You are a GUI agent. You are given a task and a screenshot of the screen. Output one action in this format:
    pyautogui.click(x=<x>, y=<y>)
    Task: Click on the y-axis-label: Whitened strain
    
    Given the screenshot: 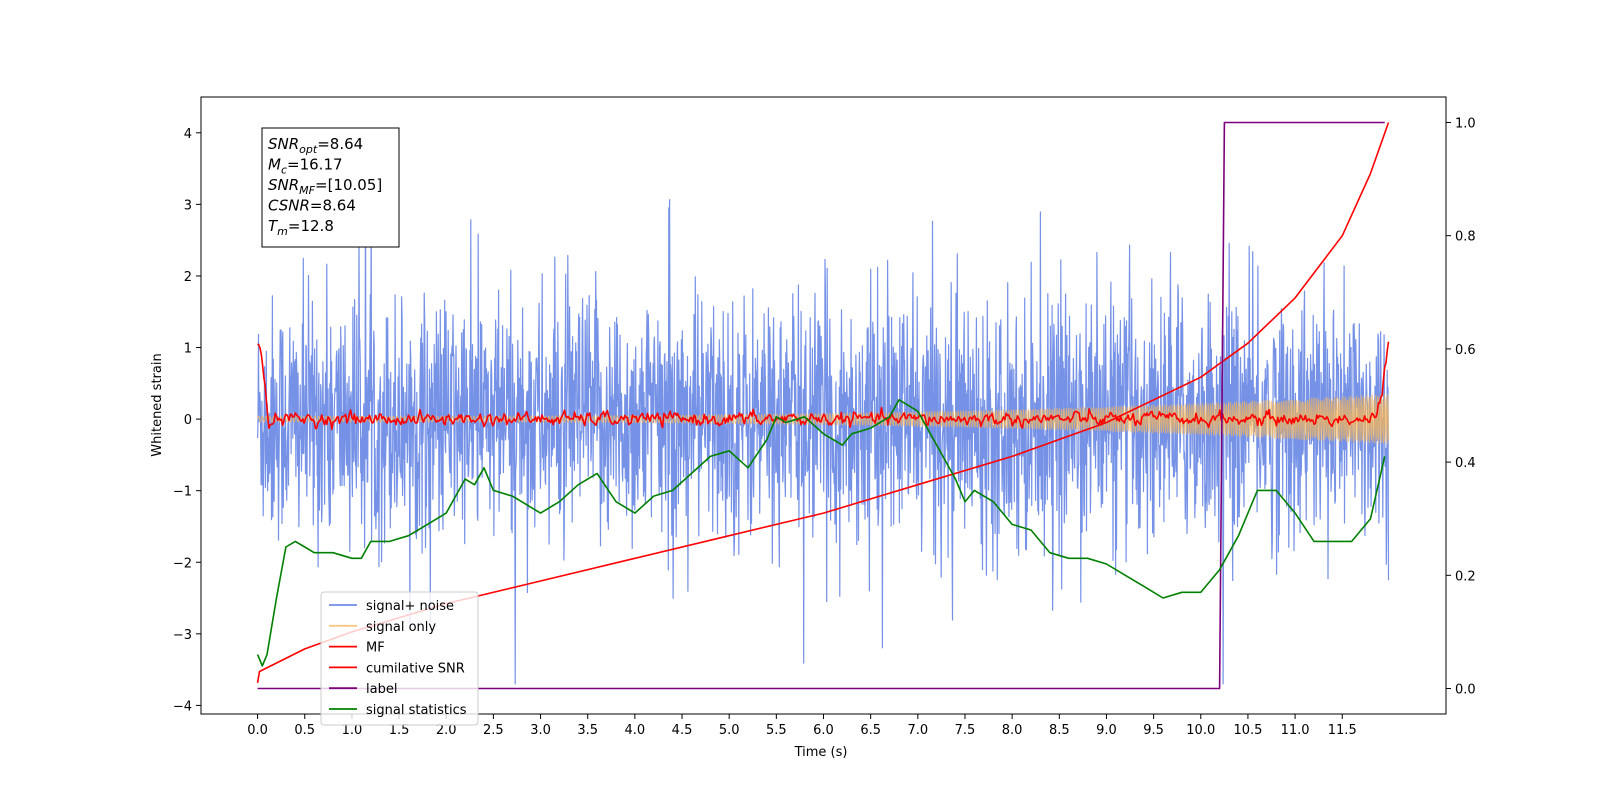 What is the action you would take?
    pyautogui.click(x=157, y=404)
    